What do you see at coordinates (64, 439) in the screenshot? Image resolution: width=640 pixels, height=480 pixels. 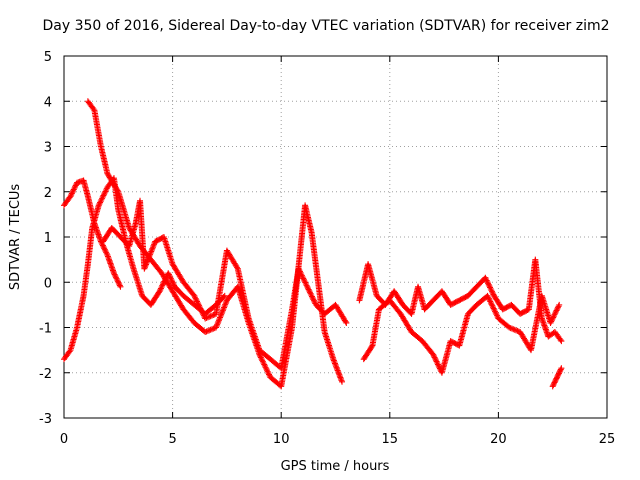 I see `x-tick-label: 0` at bounding box center [64, 439].